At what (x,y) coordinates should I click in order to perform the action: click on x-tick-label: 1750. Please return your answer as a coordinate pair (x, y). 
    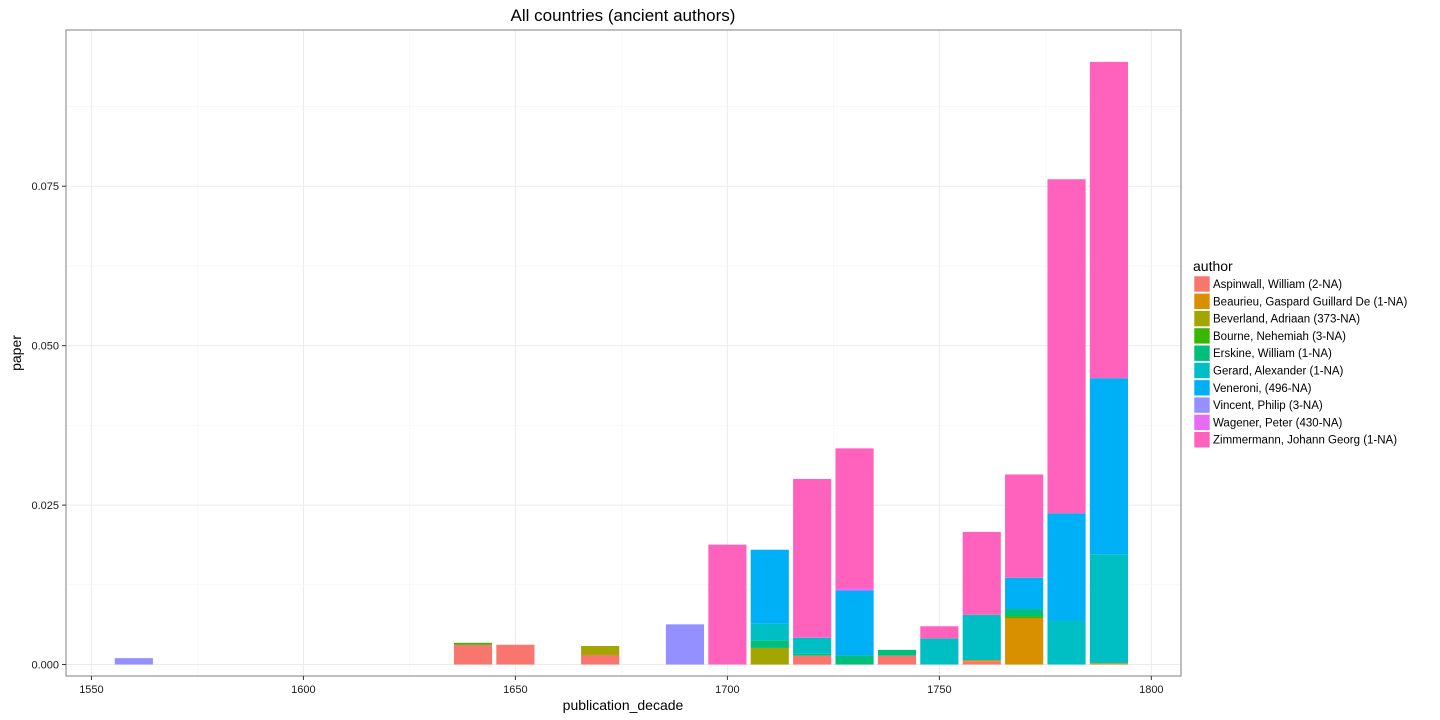
    Looking at the image, I should click on (939, 690).